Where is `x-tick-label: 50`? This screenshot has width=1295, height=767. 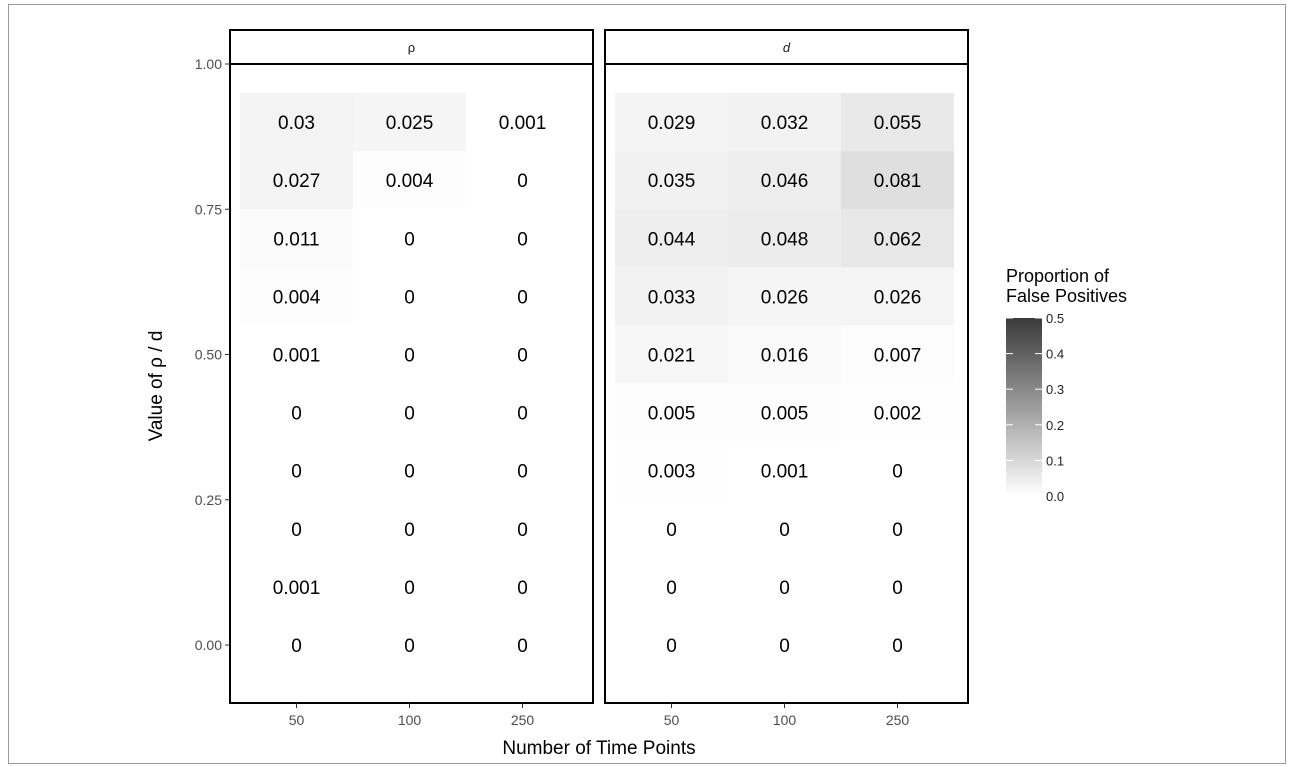
x-tick-label: 50 is located at coordinates (297, 720).